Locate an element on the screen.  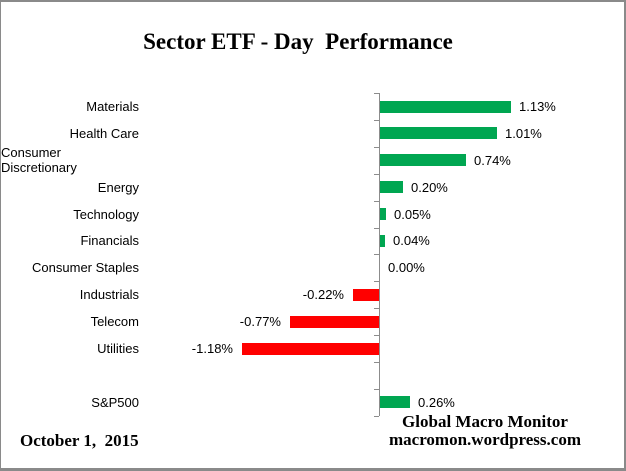
bar-health-care is located at coordinates (438, 133).